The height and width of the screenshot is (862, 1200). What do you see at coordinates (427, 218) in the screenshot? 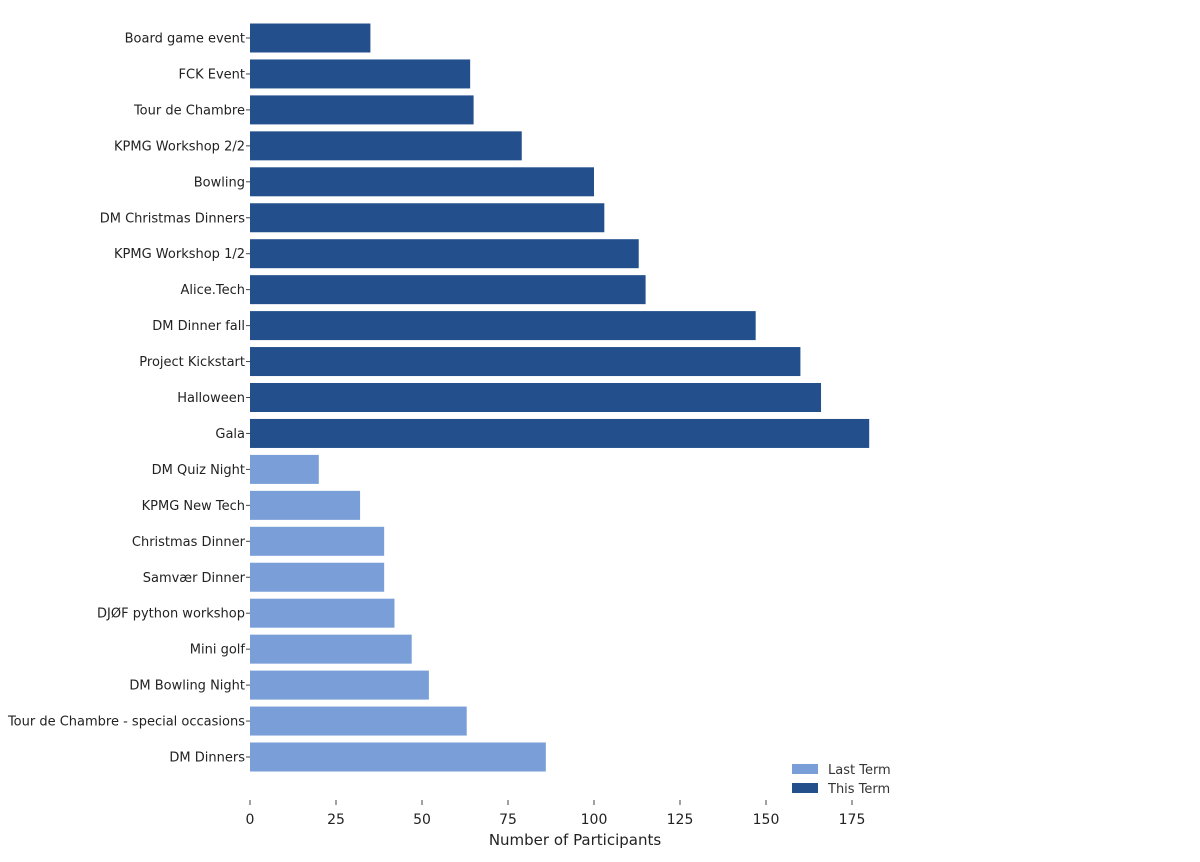
I see `bar-dm-christmas-dinners` at bounding box center [427, 218].